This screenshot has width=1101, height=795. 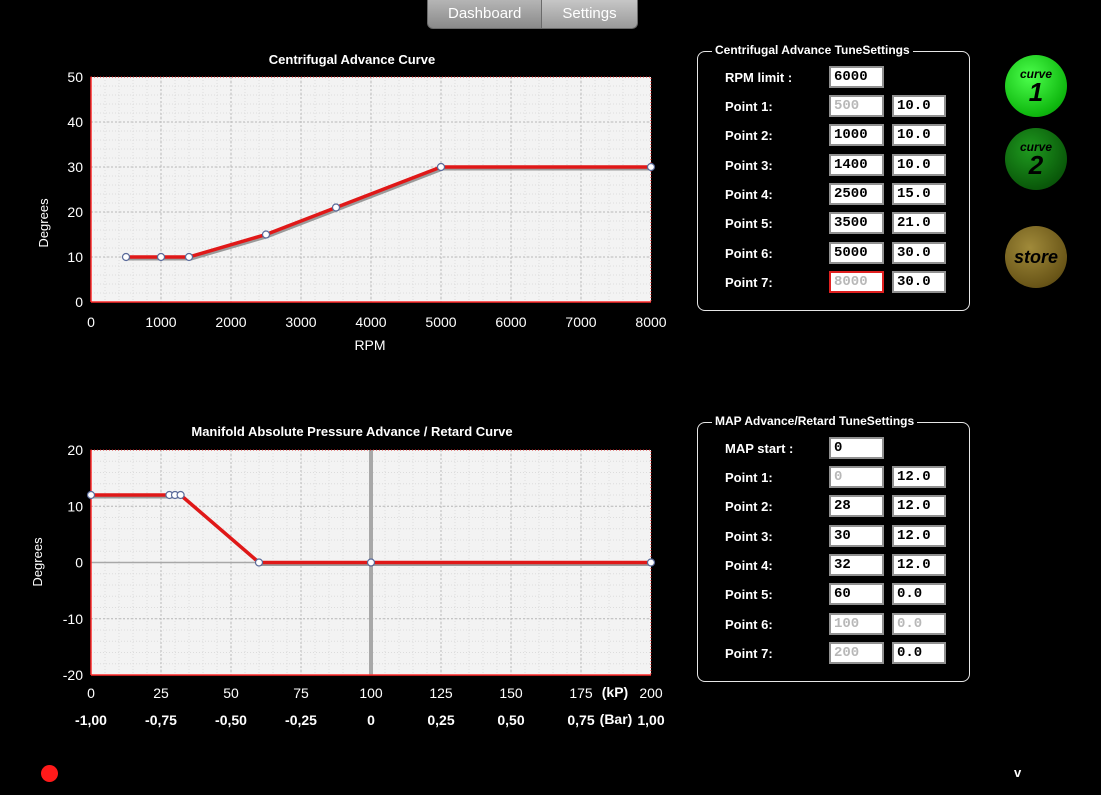 I want to click on y-tick-label: 20, so click(x=75, y=450).